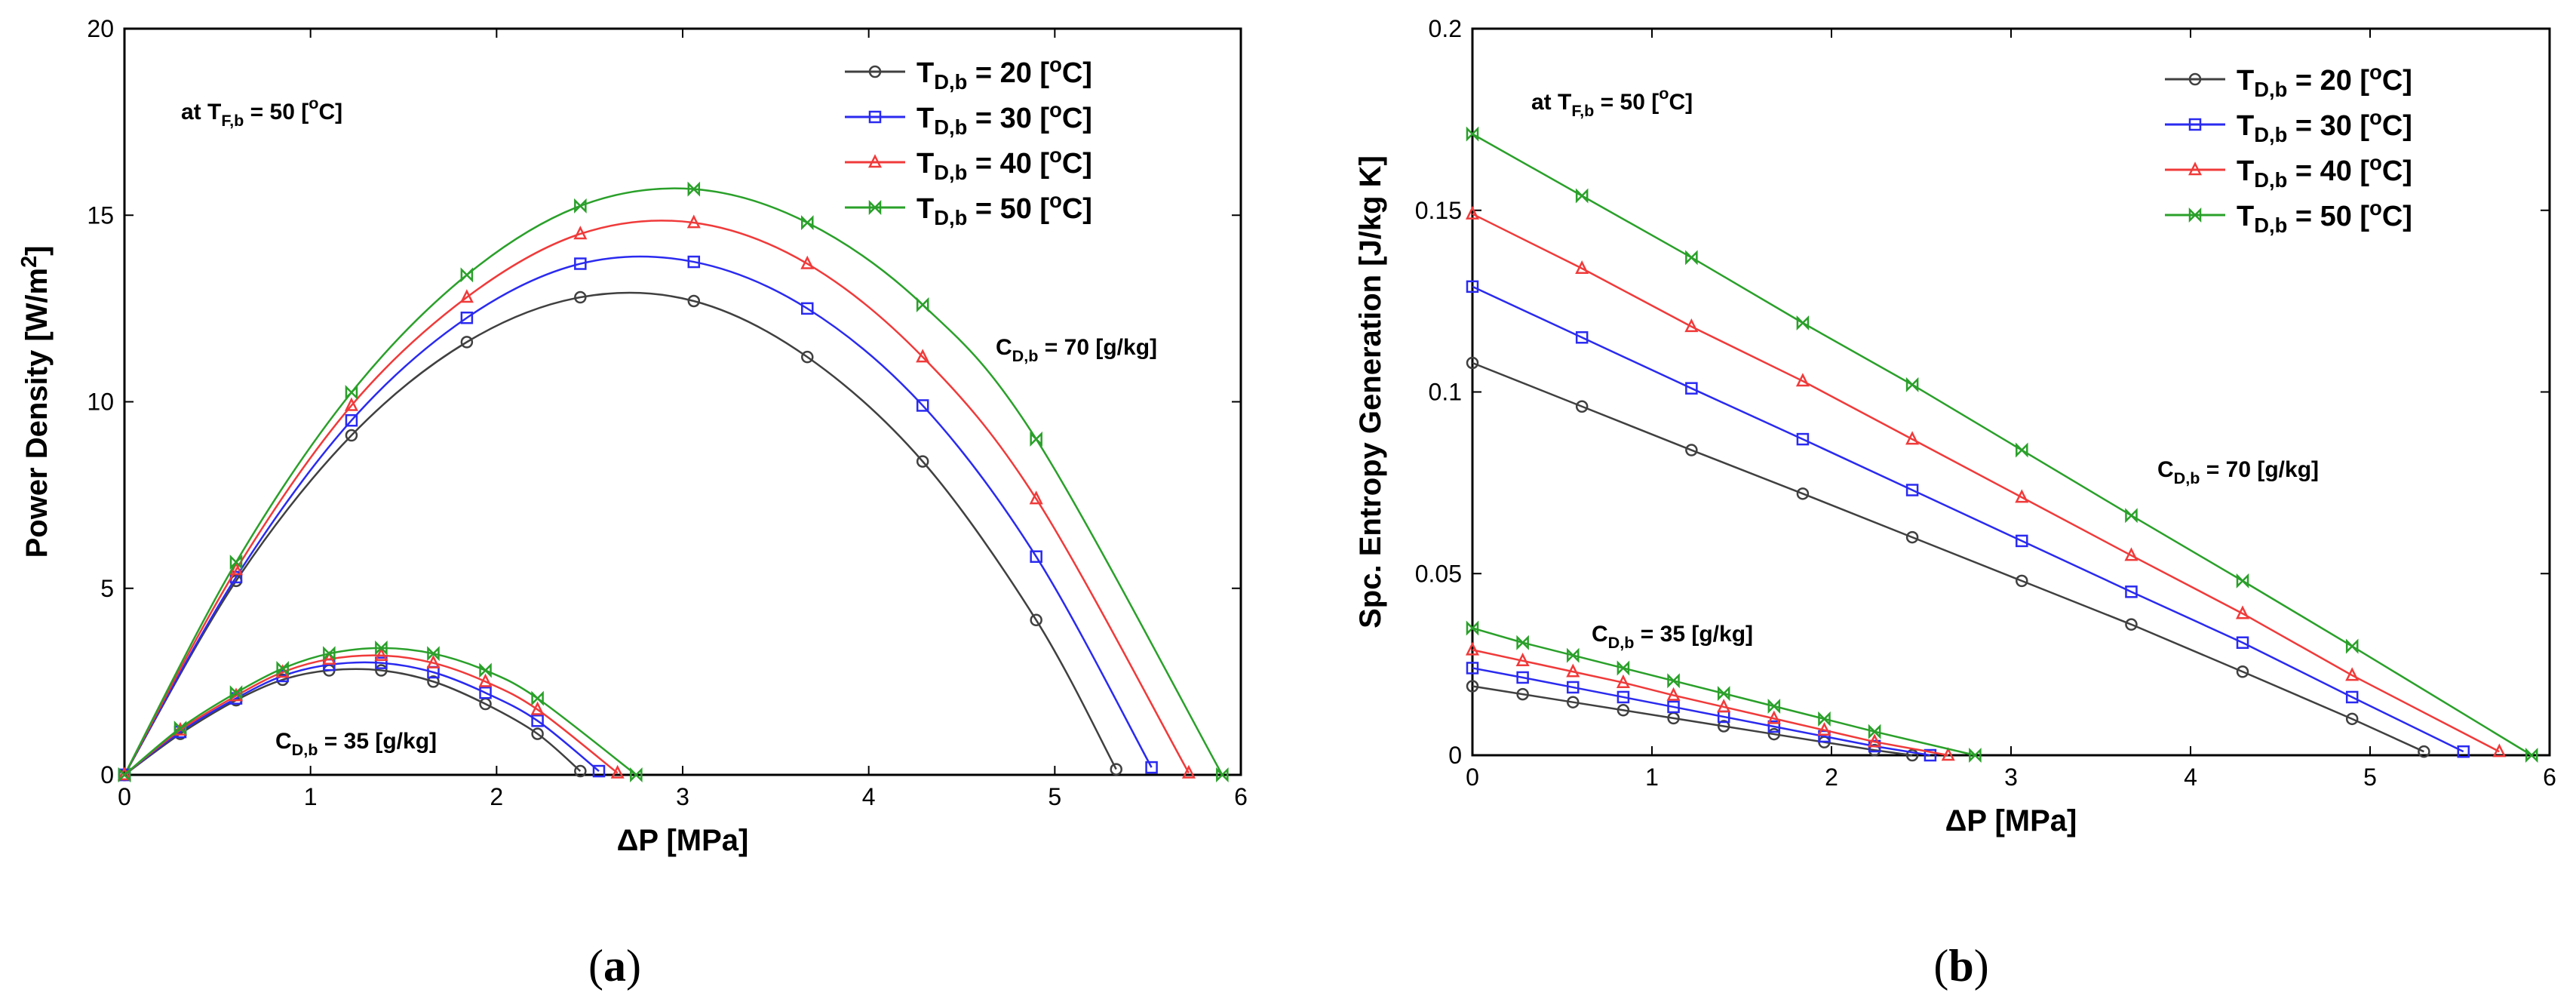 This screenshot has width=2576, height=1008. Describe the element at coordinates (107, 588) in the screenshot. I see `y-tick-label-a: 5` at that location.